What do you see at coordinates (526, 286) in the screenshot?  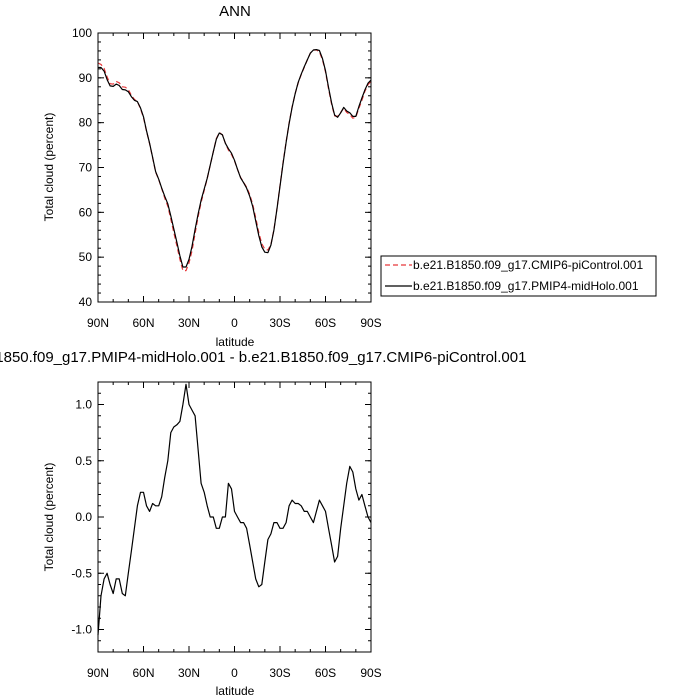 I see `legend-label-midholo: b.e21.B1850.f09_g17.PMIP4-midHolo.001` at bounding box center [526, 286].